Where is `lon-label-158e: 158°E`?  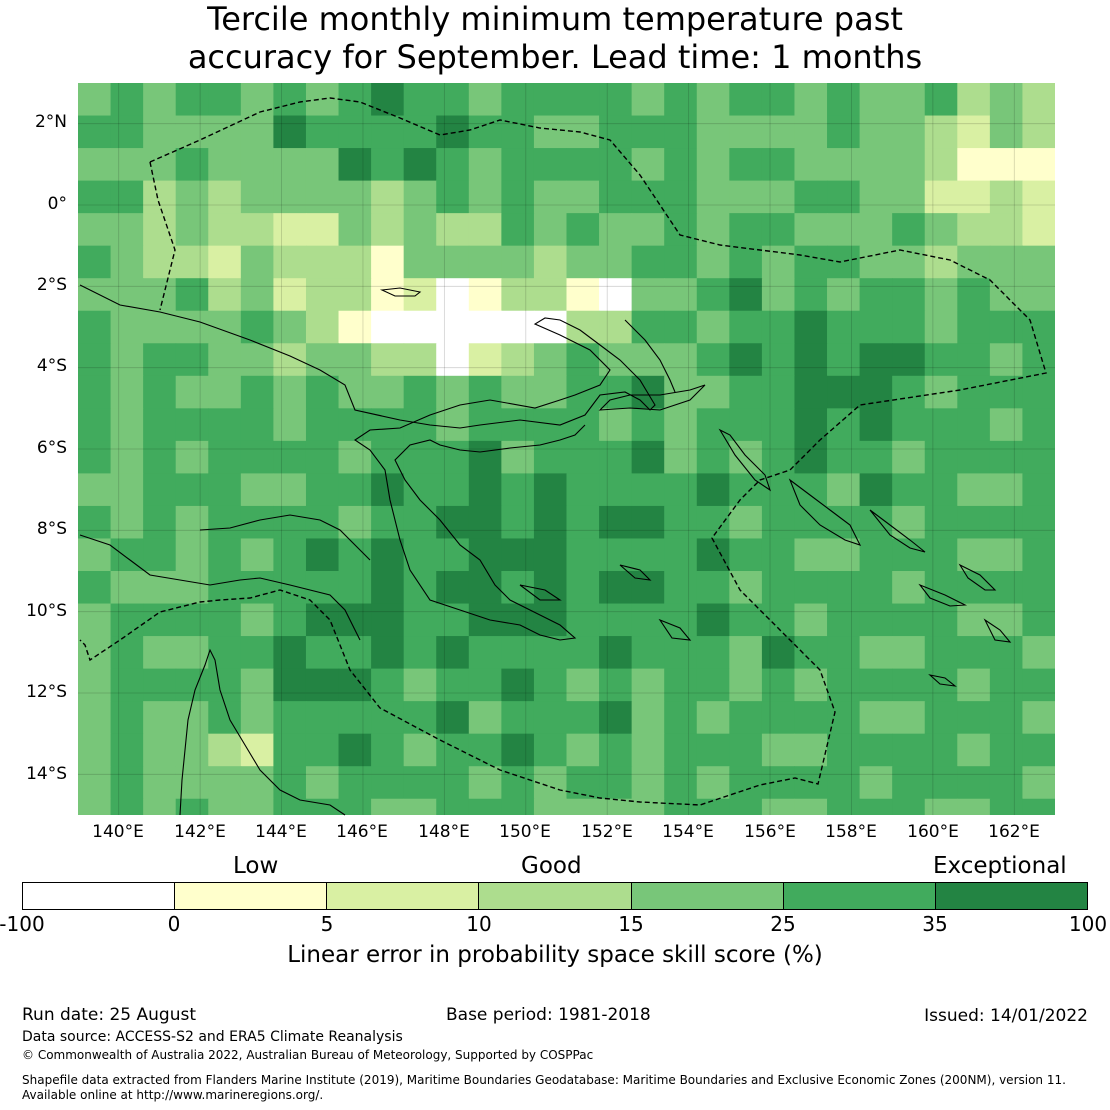 lon-label-158e: 158°E is located at coordinates (851, 832).